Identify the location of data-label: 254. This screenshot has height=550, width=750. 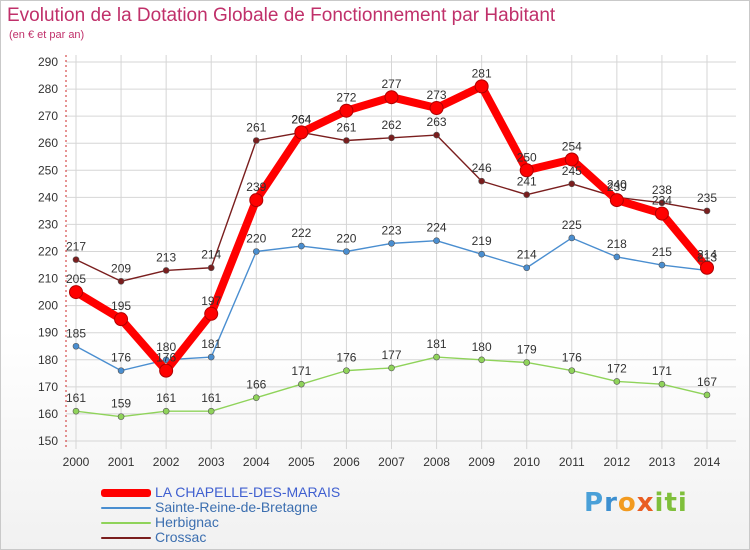
(572, 146).